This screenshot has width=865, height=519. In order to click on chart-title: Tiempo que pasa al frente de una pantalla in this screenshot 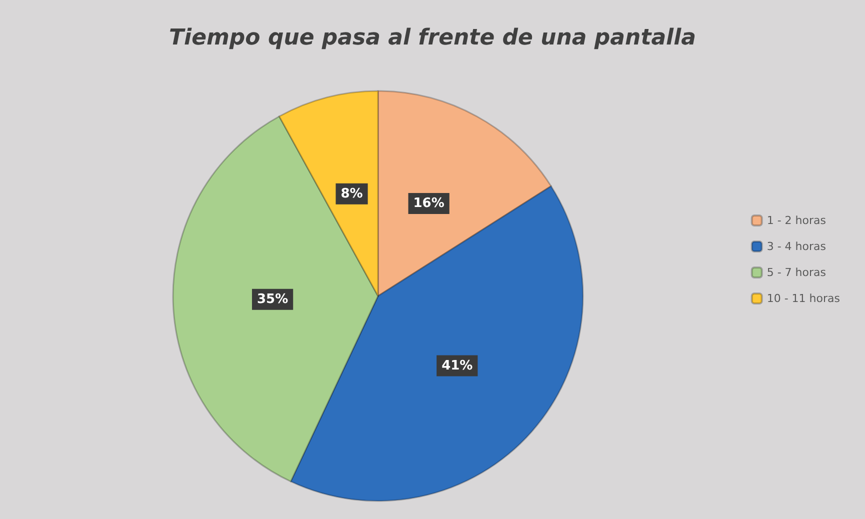, I will do `click(432, 38)`.